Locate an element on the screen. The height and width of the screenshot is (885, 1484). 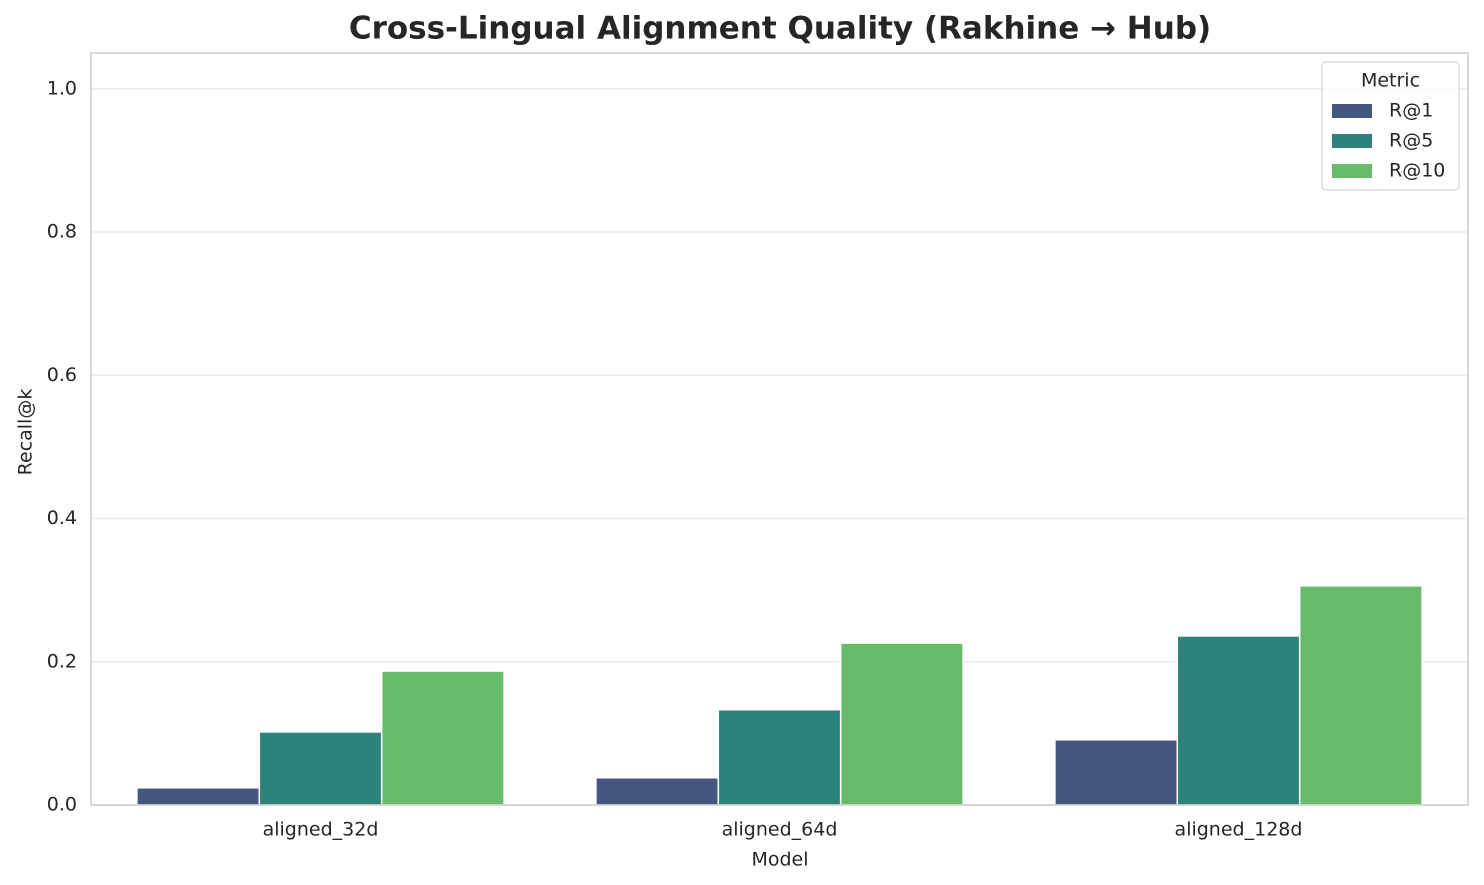
y-axis-label: Recall@k is located at coordinates (26, 432).